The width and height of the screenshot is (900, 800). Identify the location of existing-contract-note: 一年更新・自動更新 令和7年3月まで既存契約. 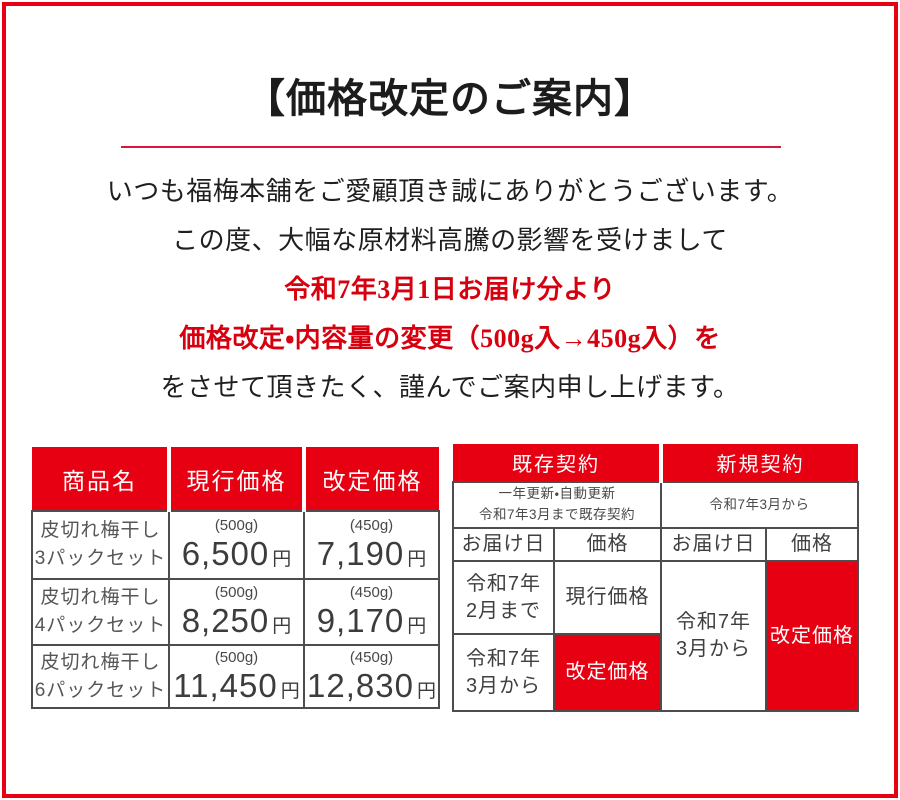
(557, 505).